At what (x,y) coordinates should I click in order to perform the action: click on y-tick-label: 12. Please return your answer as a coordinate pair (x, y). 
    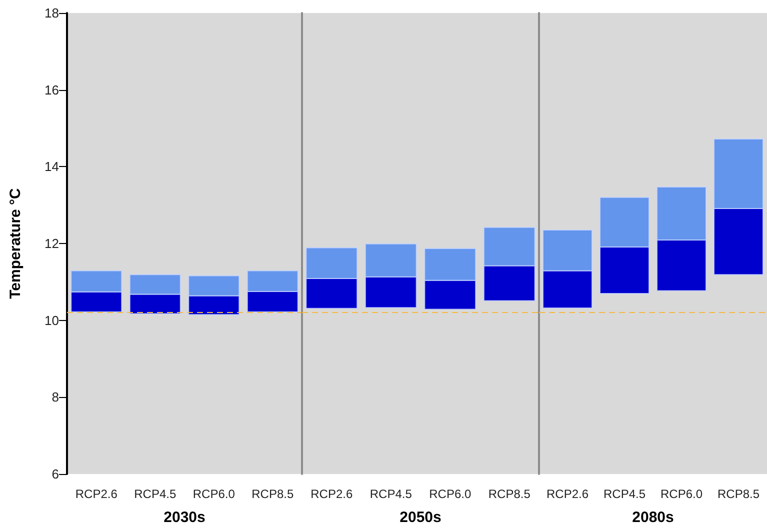
    Looking at the image, I should click on (51, 243).